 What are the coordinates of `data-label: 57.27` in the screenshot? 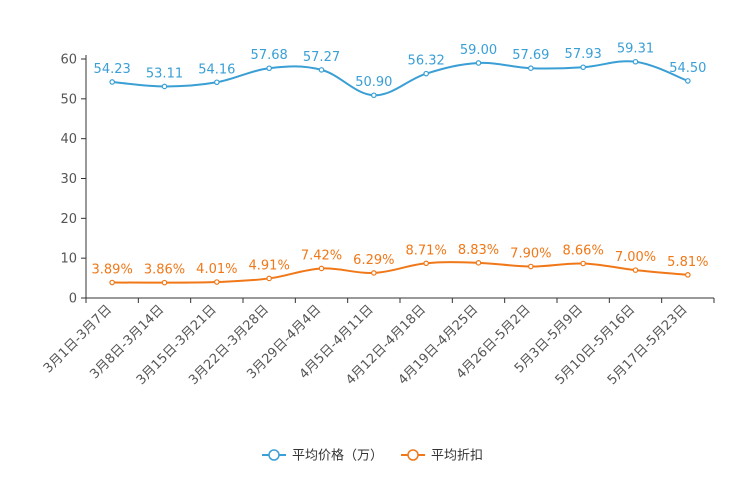 It's located at (321, 57).